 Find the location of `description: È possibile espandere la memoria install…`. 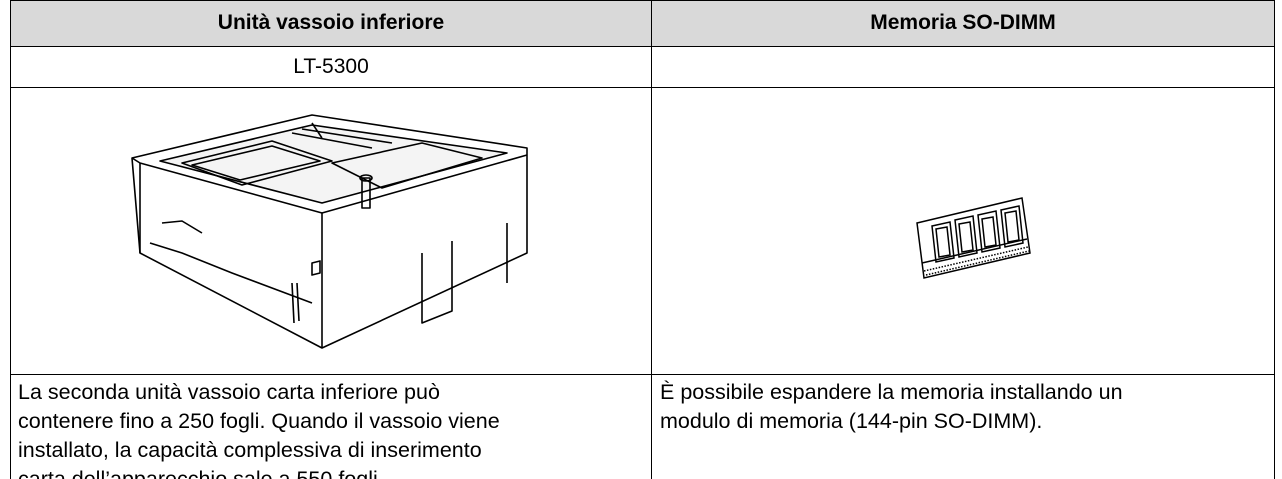

description: È possibile espandere la memoria install… is located at coordinates (891, 407).